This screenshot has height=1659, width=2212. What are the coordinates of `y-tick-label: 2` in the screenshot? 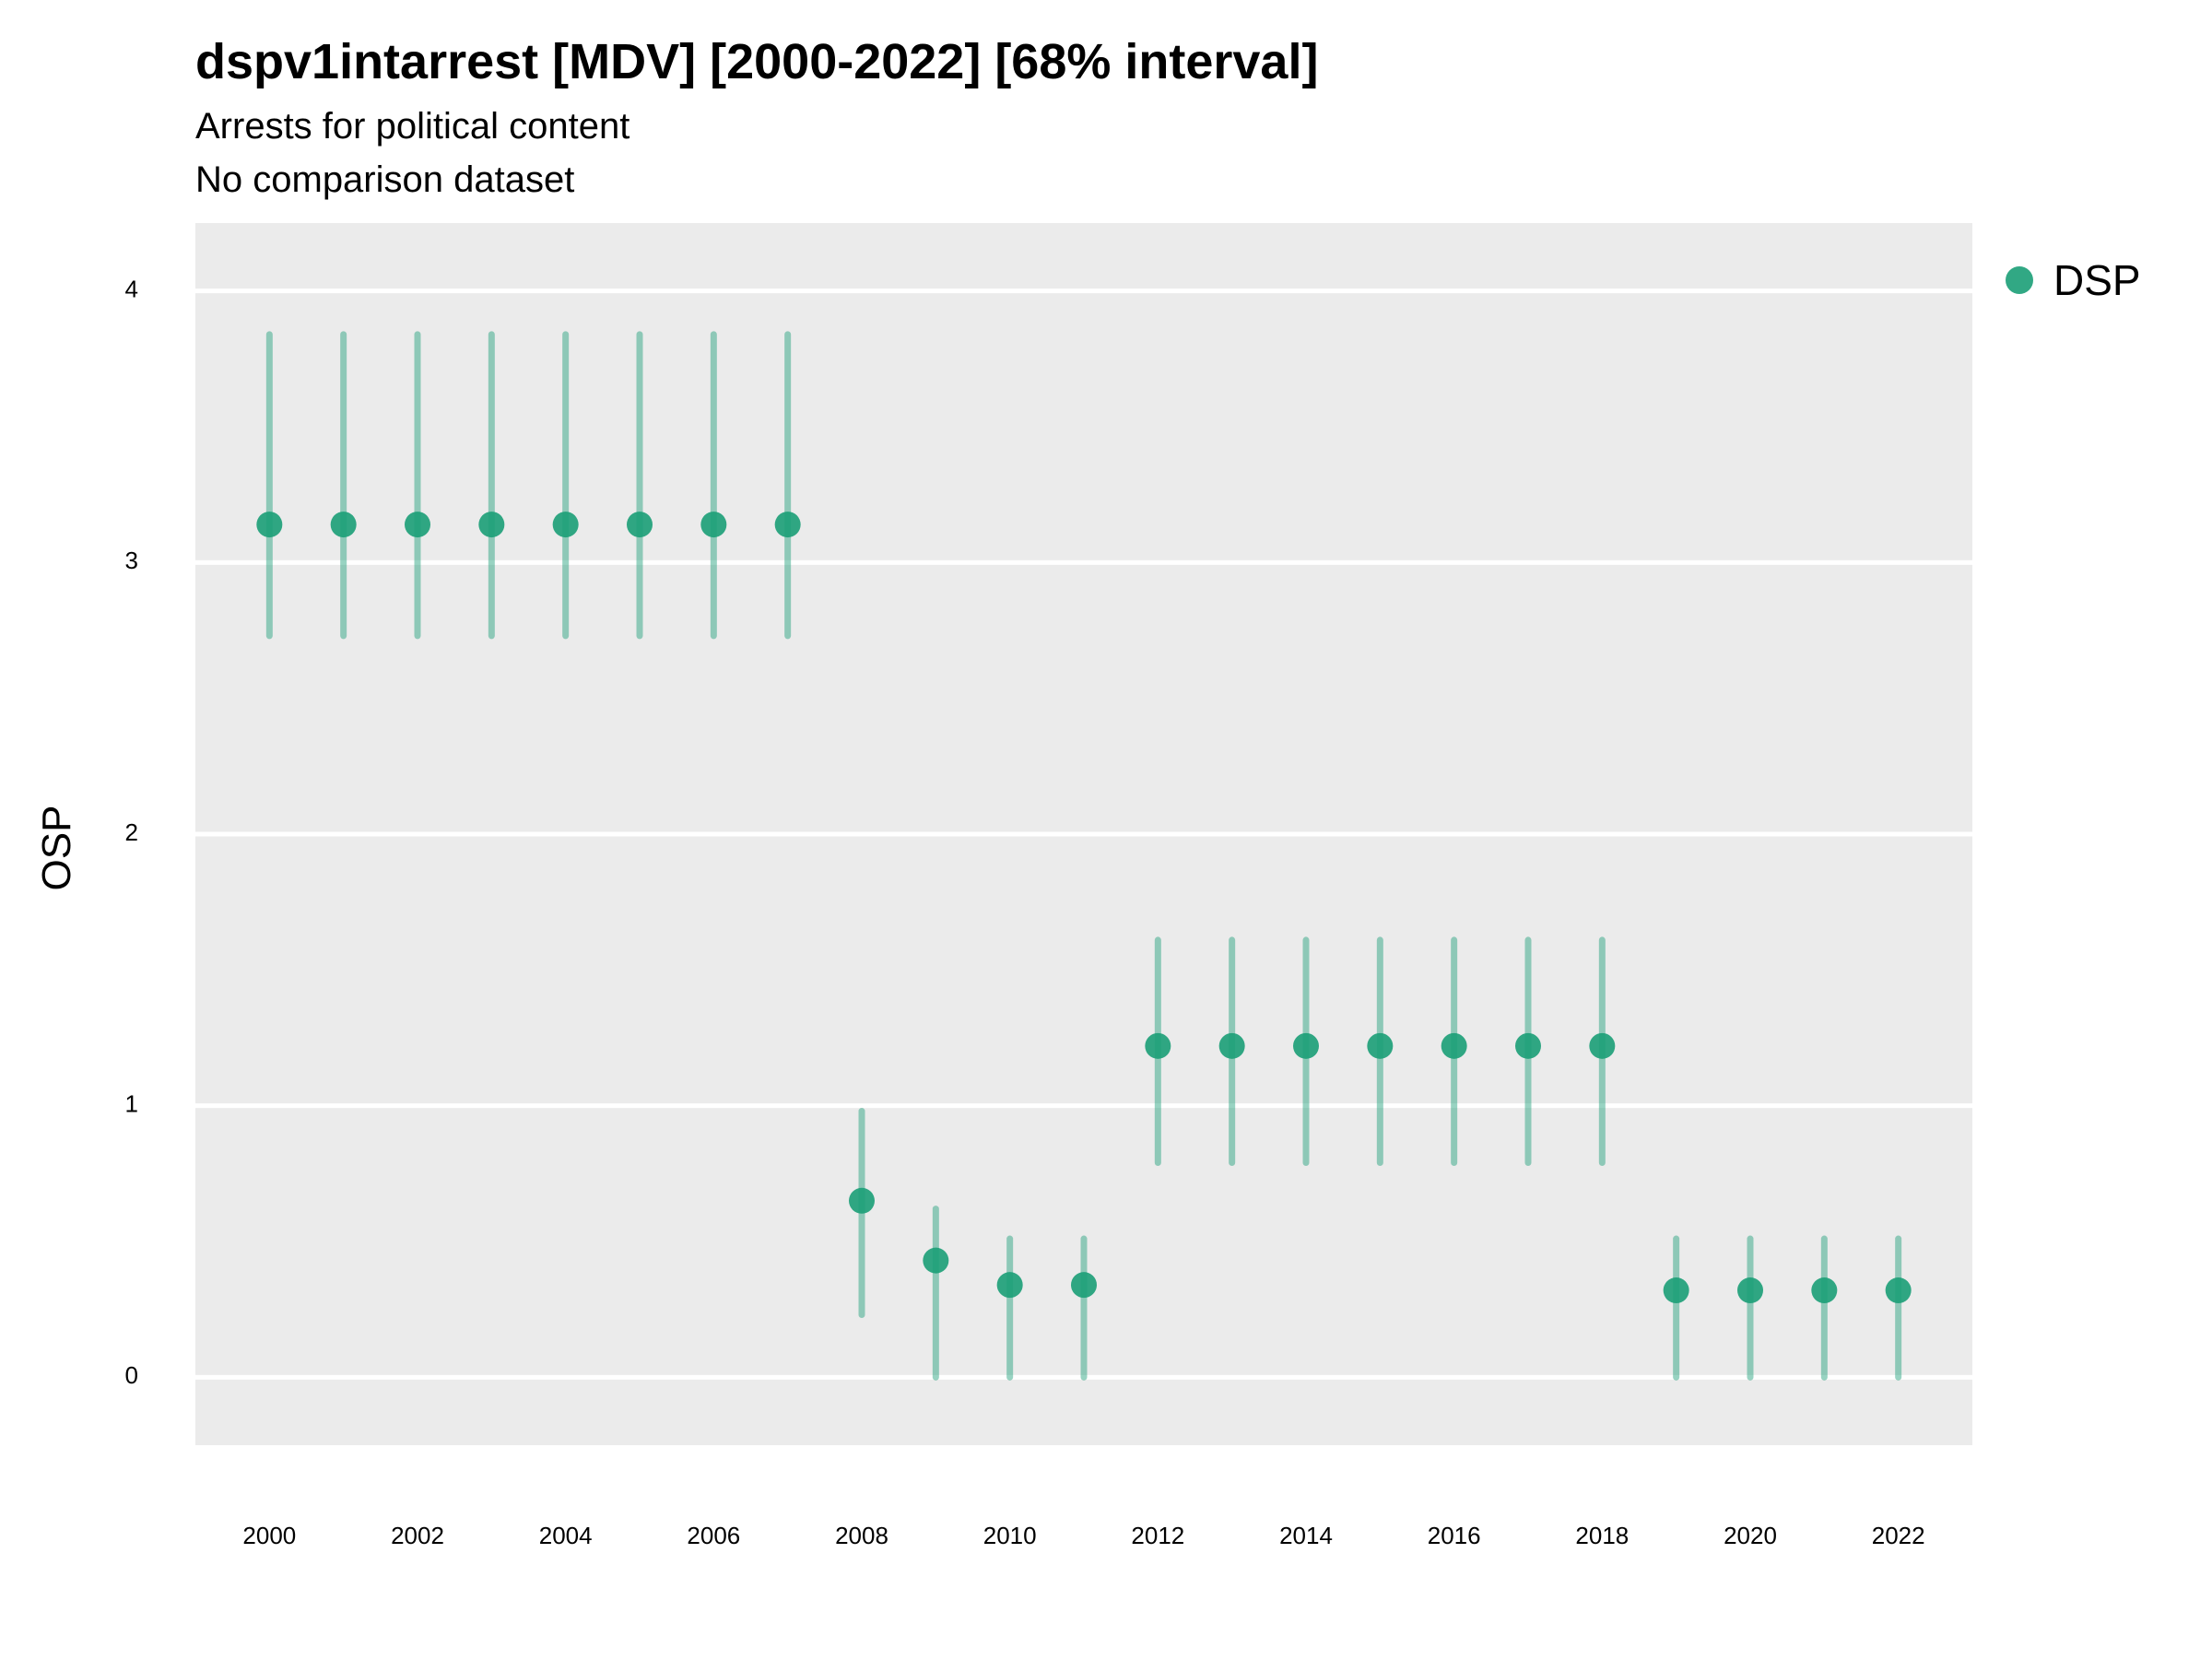 It's located at (131, 832).